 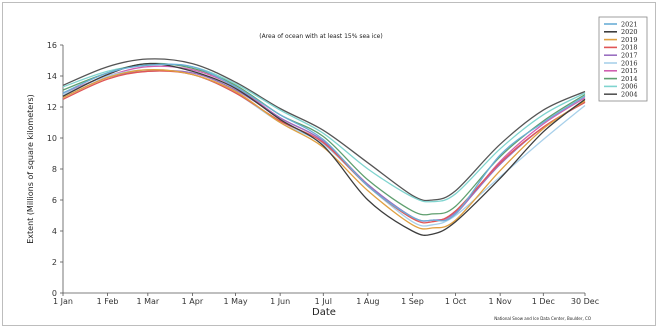 I want to click on y-tick-label: 16, so click(x=52, y=45).